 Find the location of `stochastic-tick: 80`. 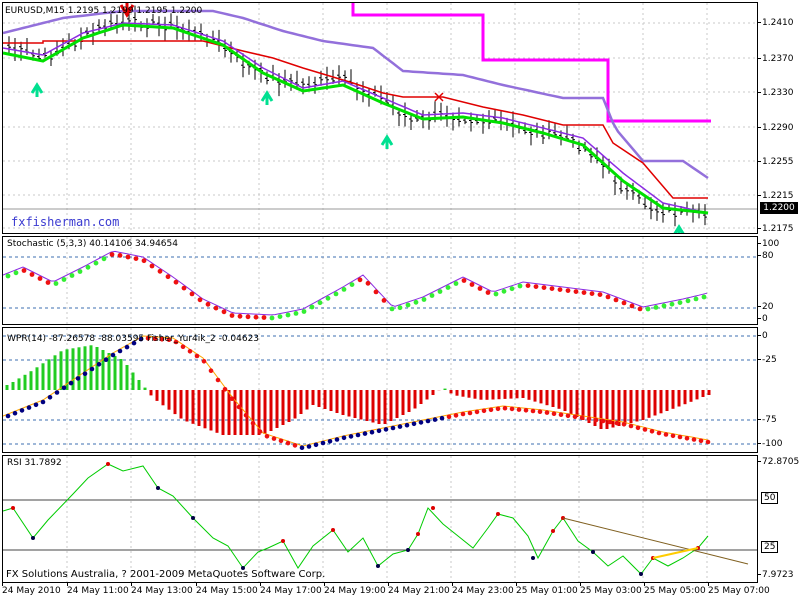

stochastic-tick: 80 is located at coordinates (765, 256).